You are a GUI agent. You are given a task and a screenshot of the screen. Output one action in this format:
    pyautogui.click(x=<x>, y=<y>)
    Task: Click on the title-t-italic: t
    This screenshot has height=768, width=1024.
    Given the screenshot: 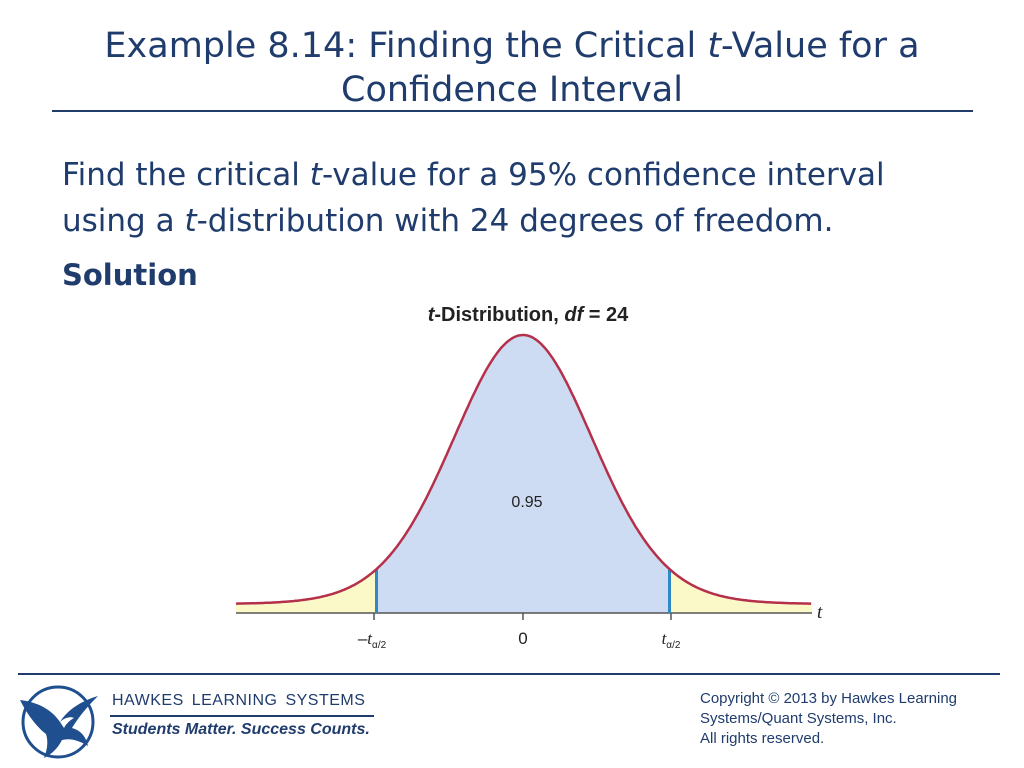 What is the action you would take?
    pyautogui.click(x=714, y=46)
    